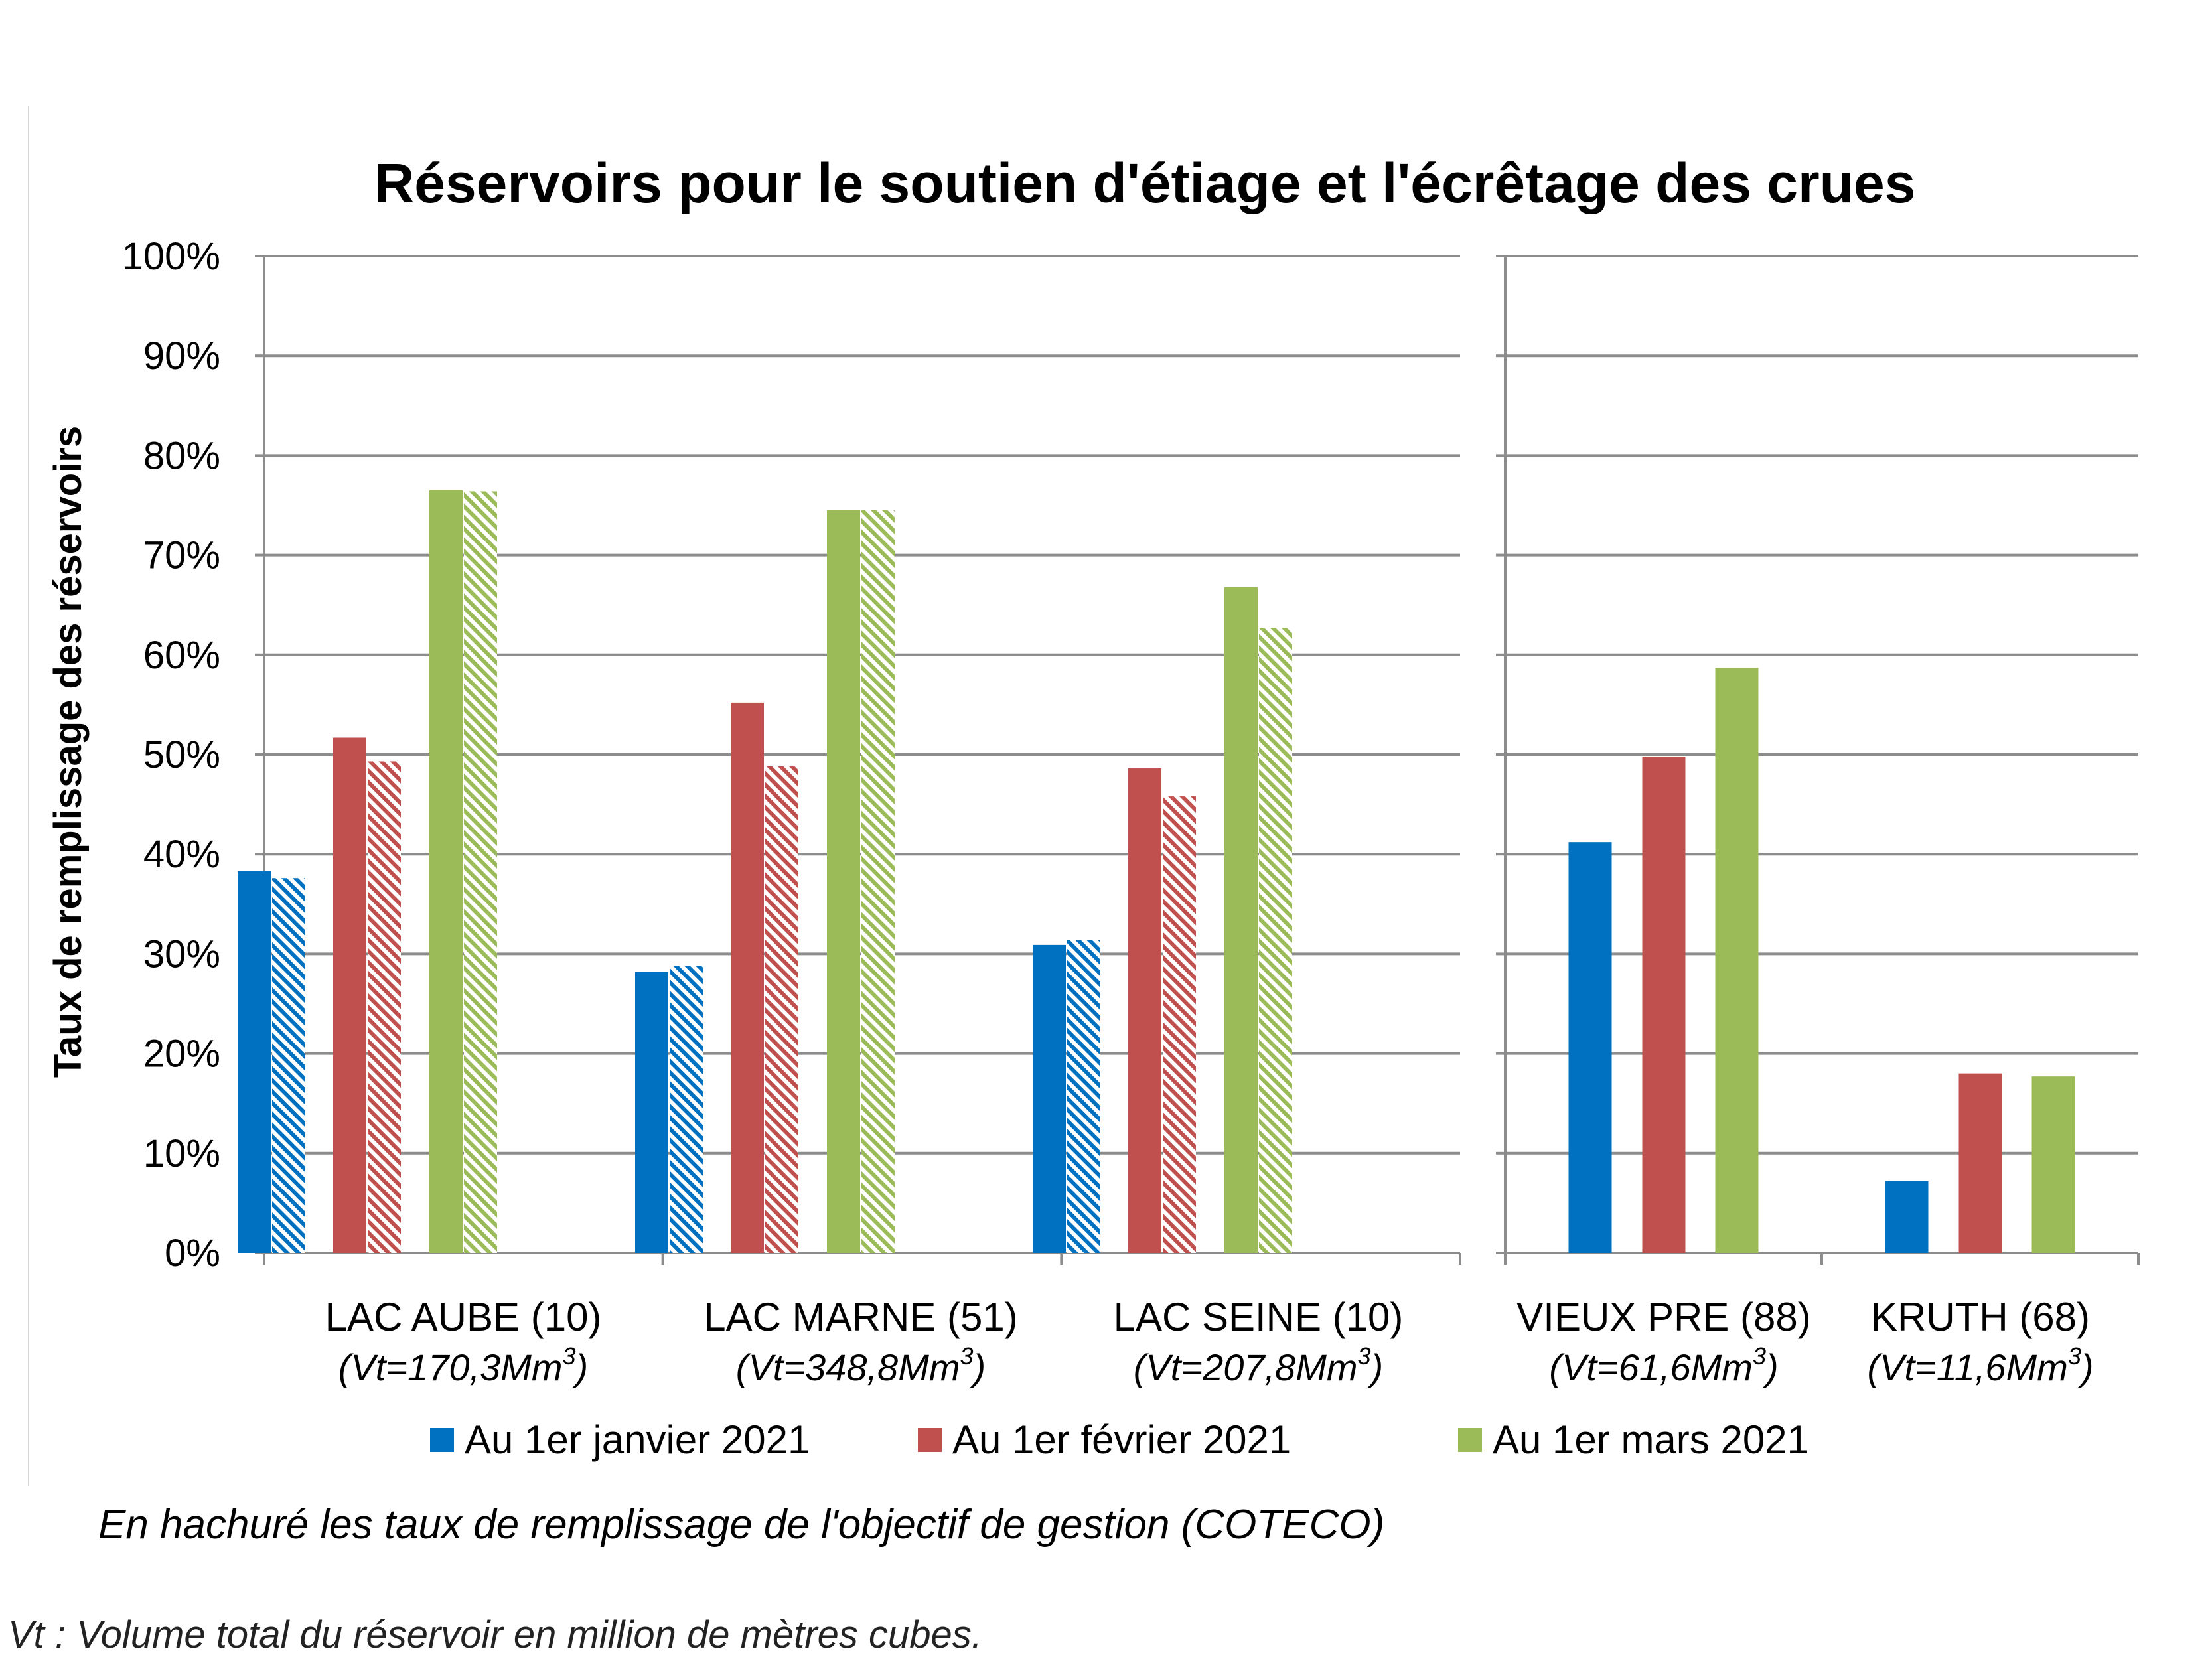  Describe the element at coordinates (182, 854) in the screenshot. I see `y-tick-label: 40%` at that location.